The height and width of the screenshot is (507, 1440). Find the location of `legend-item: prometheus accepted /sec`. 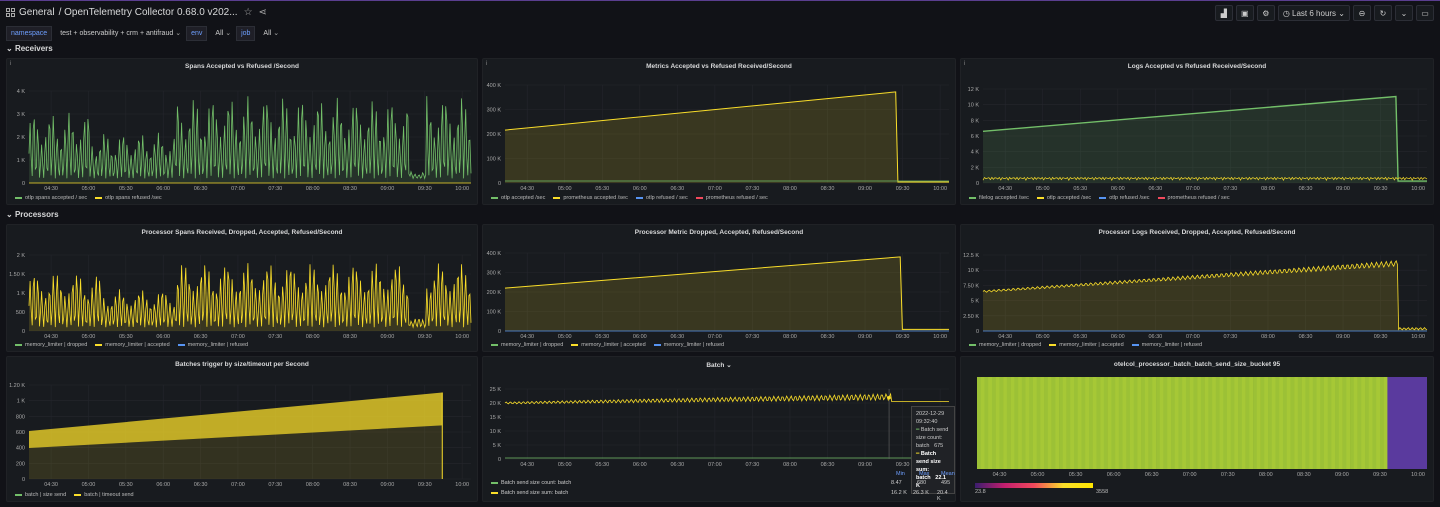

legend-item: prometheus accepted /sec is located at coordinates (590, 198).